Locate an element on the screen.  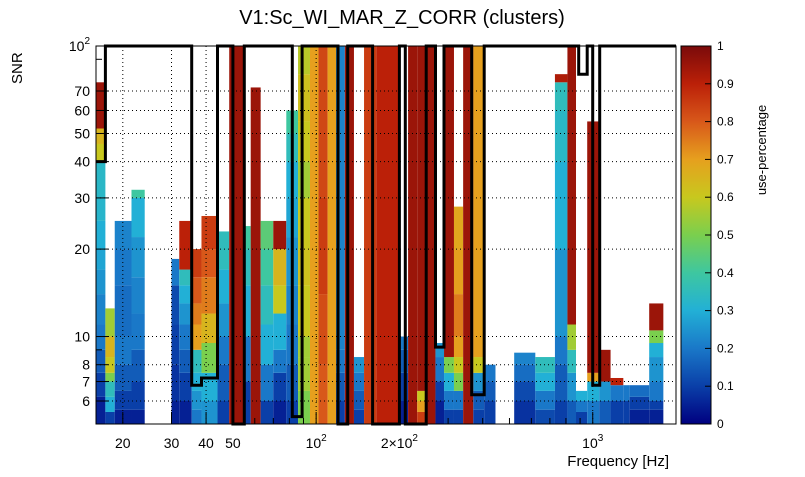
y-tick-label: 30 is located at coordinates (82, 198).